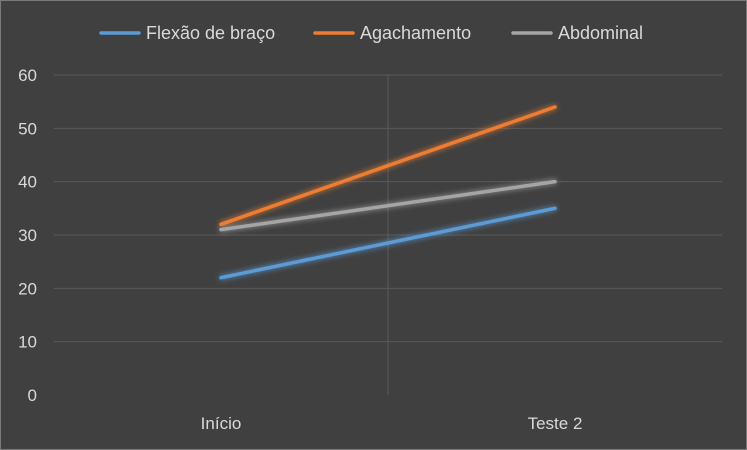  Describe the element at coordinates (27, 128) in the screenshot. I see `y-tick-label: 50` at that location.